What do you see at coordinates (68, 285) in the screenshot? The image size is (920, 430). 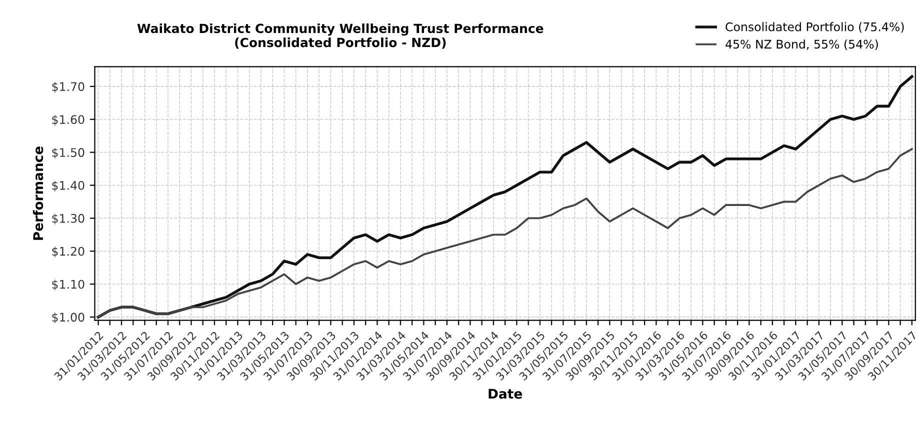 I see `y-tick-label: $1.10` at bounding box center [68, 285].